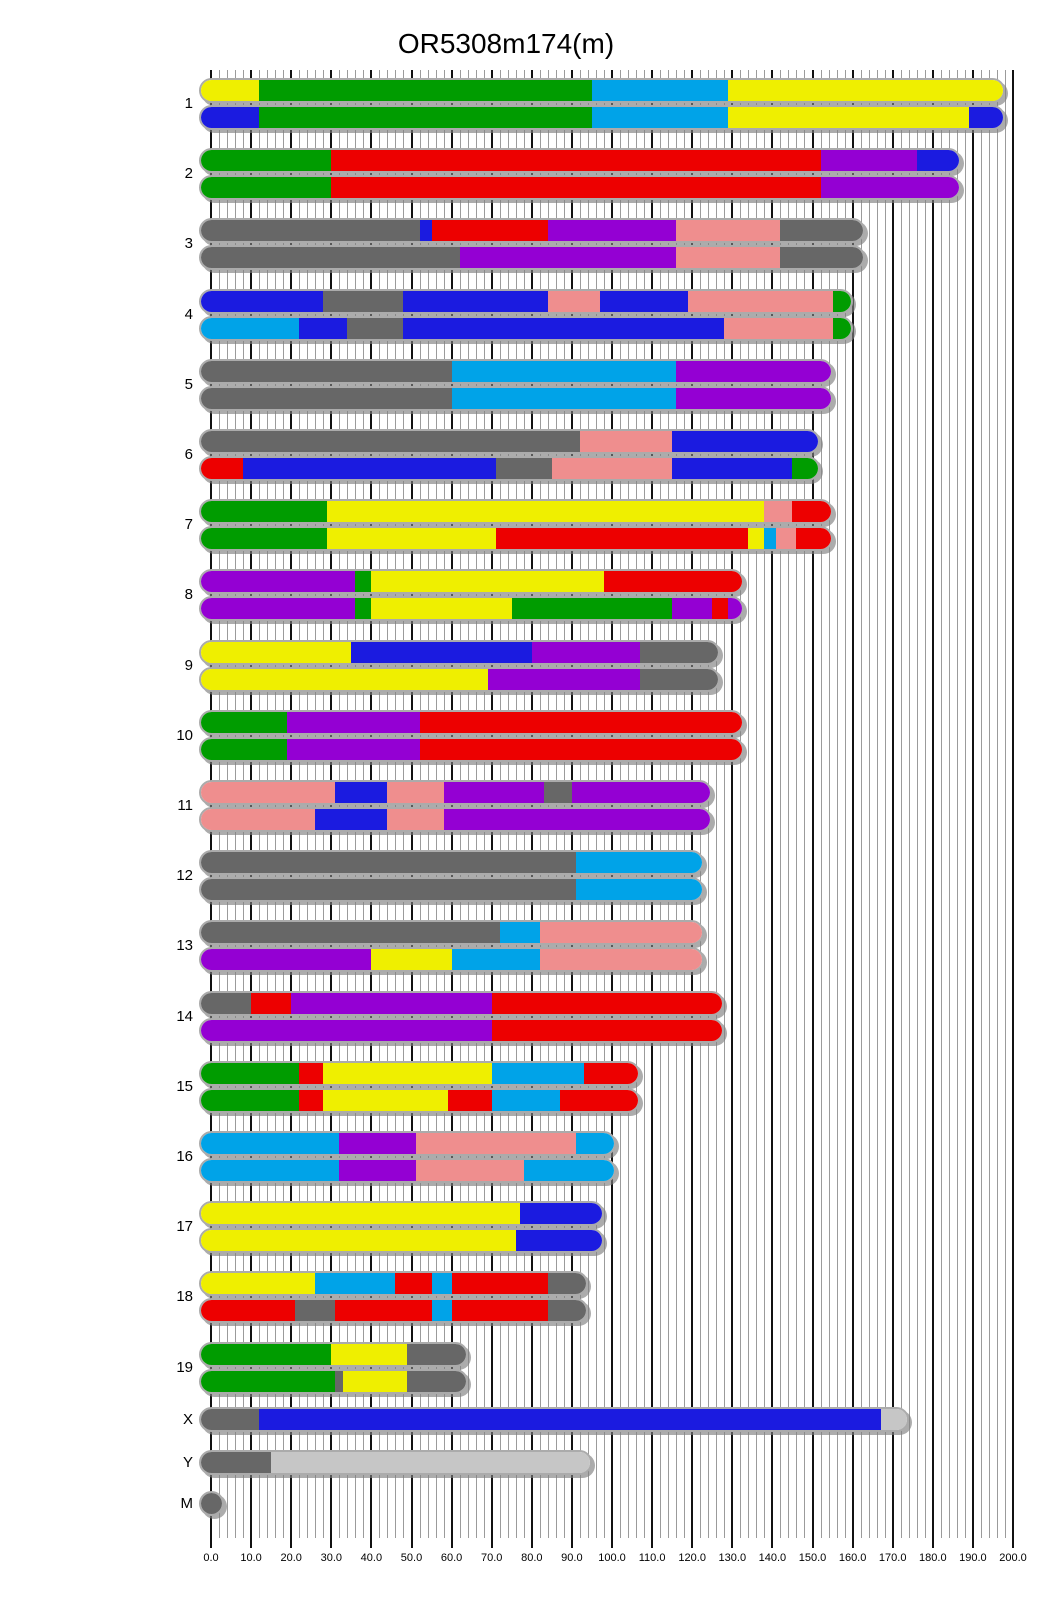 This screenshot has height=1616, width=1040. Describe the element at coordinates (772, 1558) in the screenshot. I see `axis-tick-label: 140.0` at that location.